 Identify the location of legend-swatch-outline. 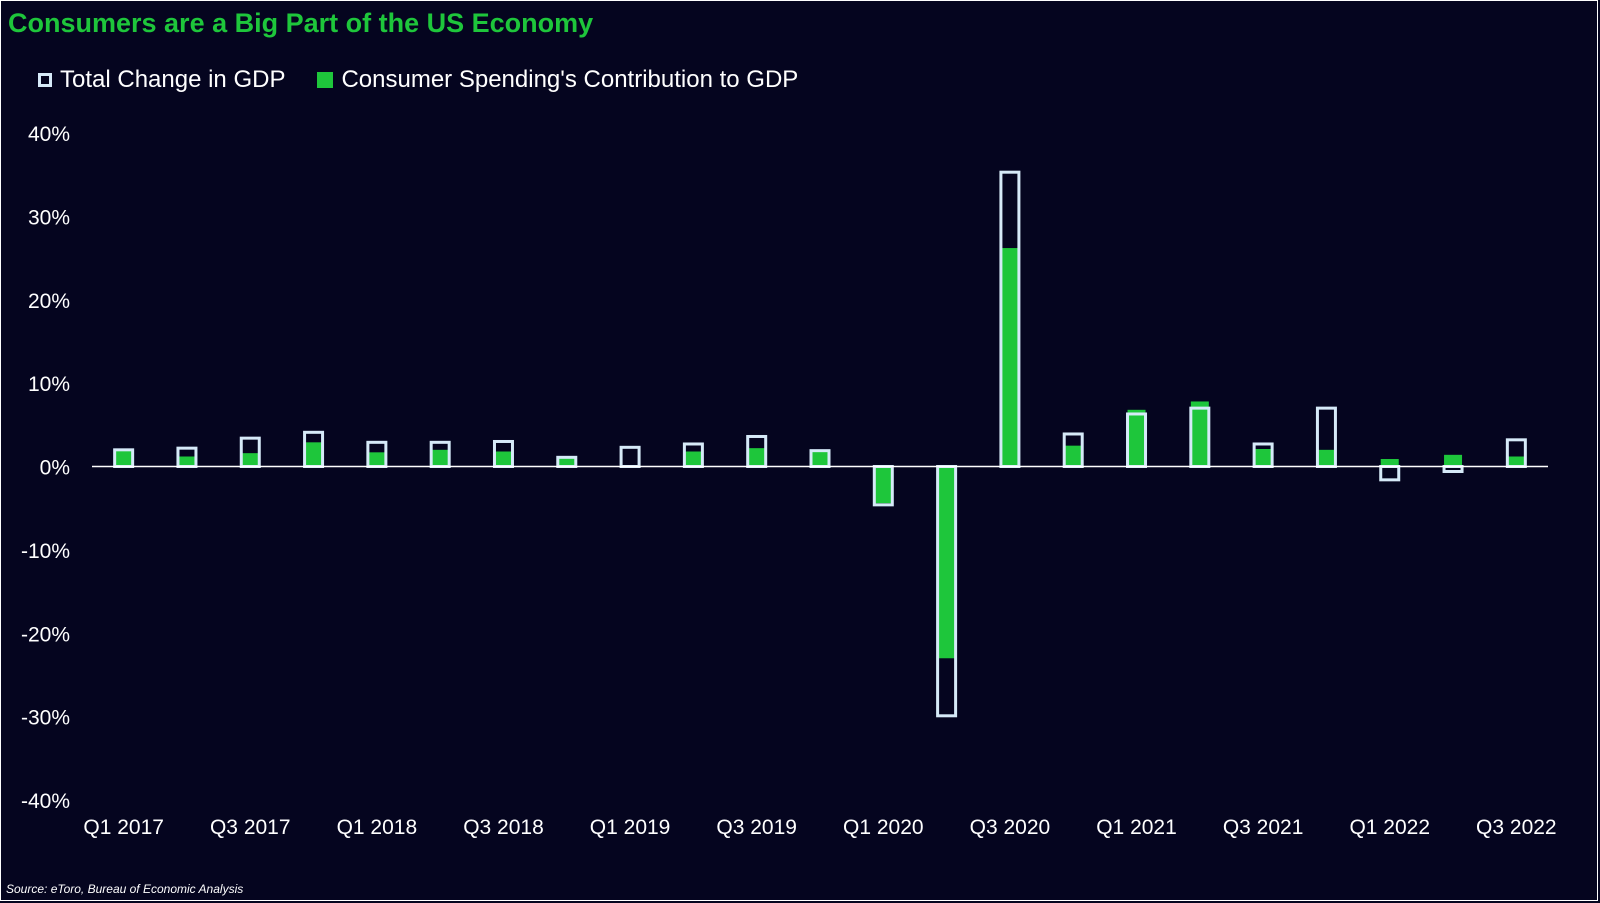
(45, 80).